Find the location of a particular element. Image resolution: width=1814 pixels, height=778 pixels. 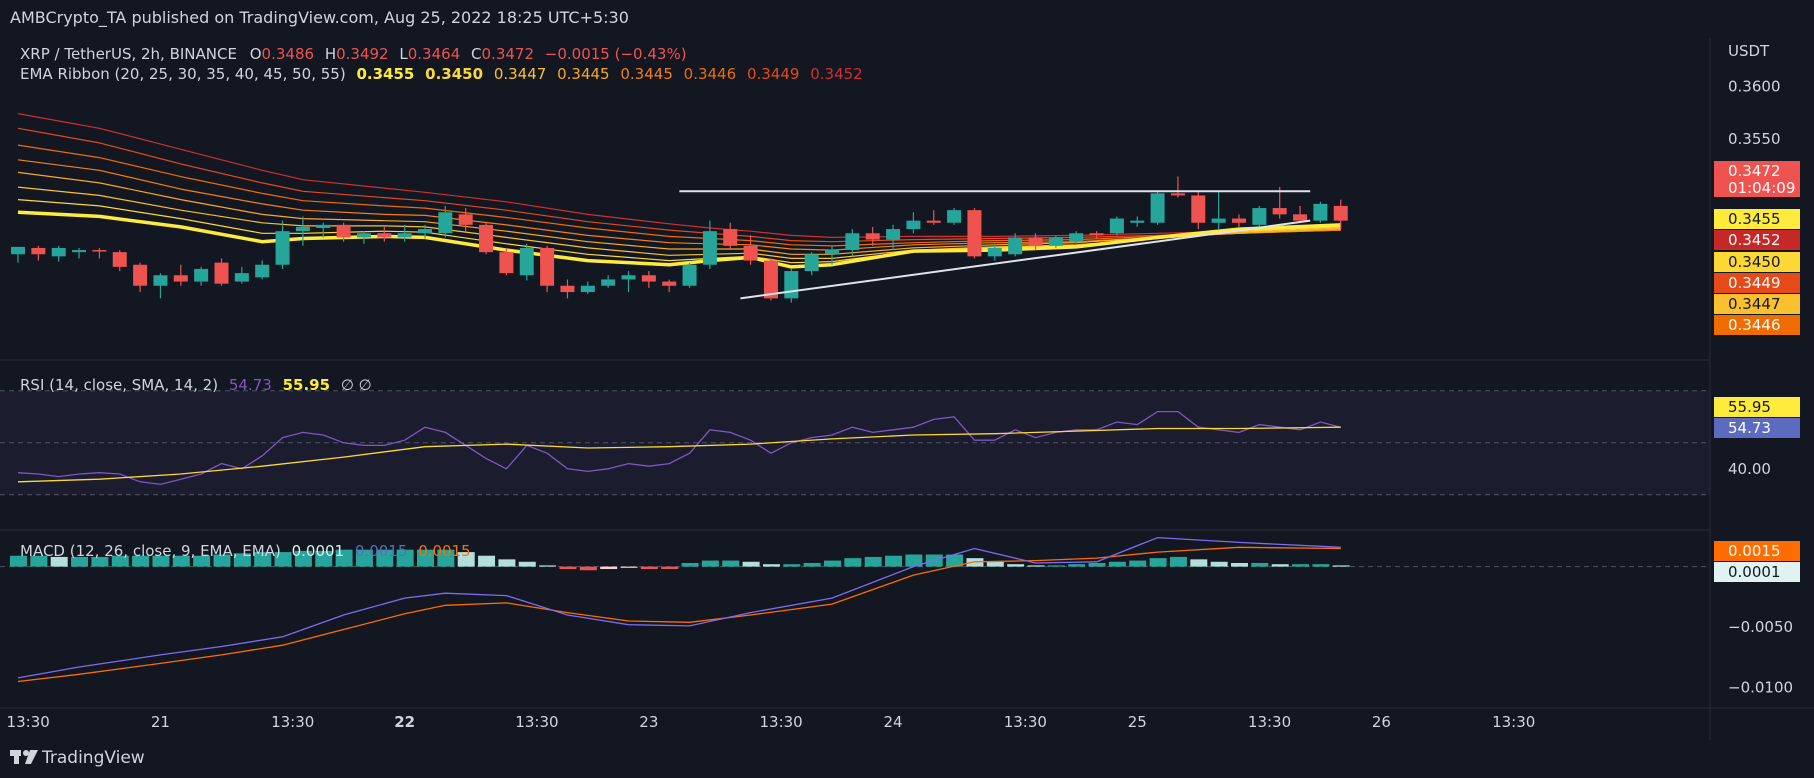

time-tick: 13:30 is located at coordinates (536, 722).